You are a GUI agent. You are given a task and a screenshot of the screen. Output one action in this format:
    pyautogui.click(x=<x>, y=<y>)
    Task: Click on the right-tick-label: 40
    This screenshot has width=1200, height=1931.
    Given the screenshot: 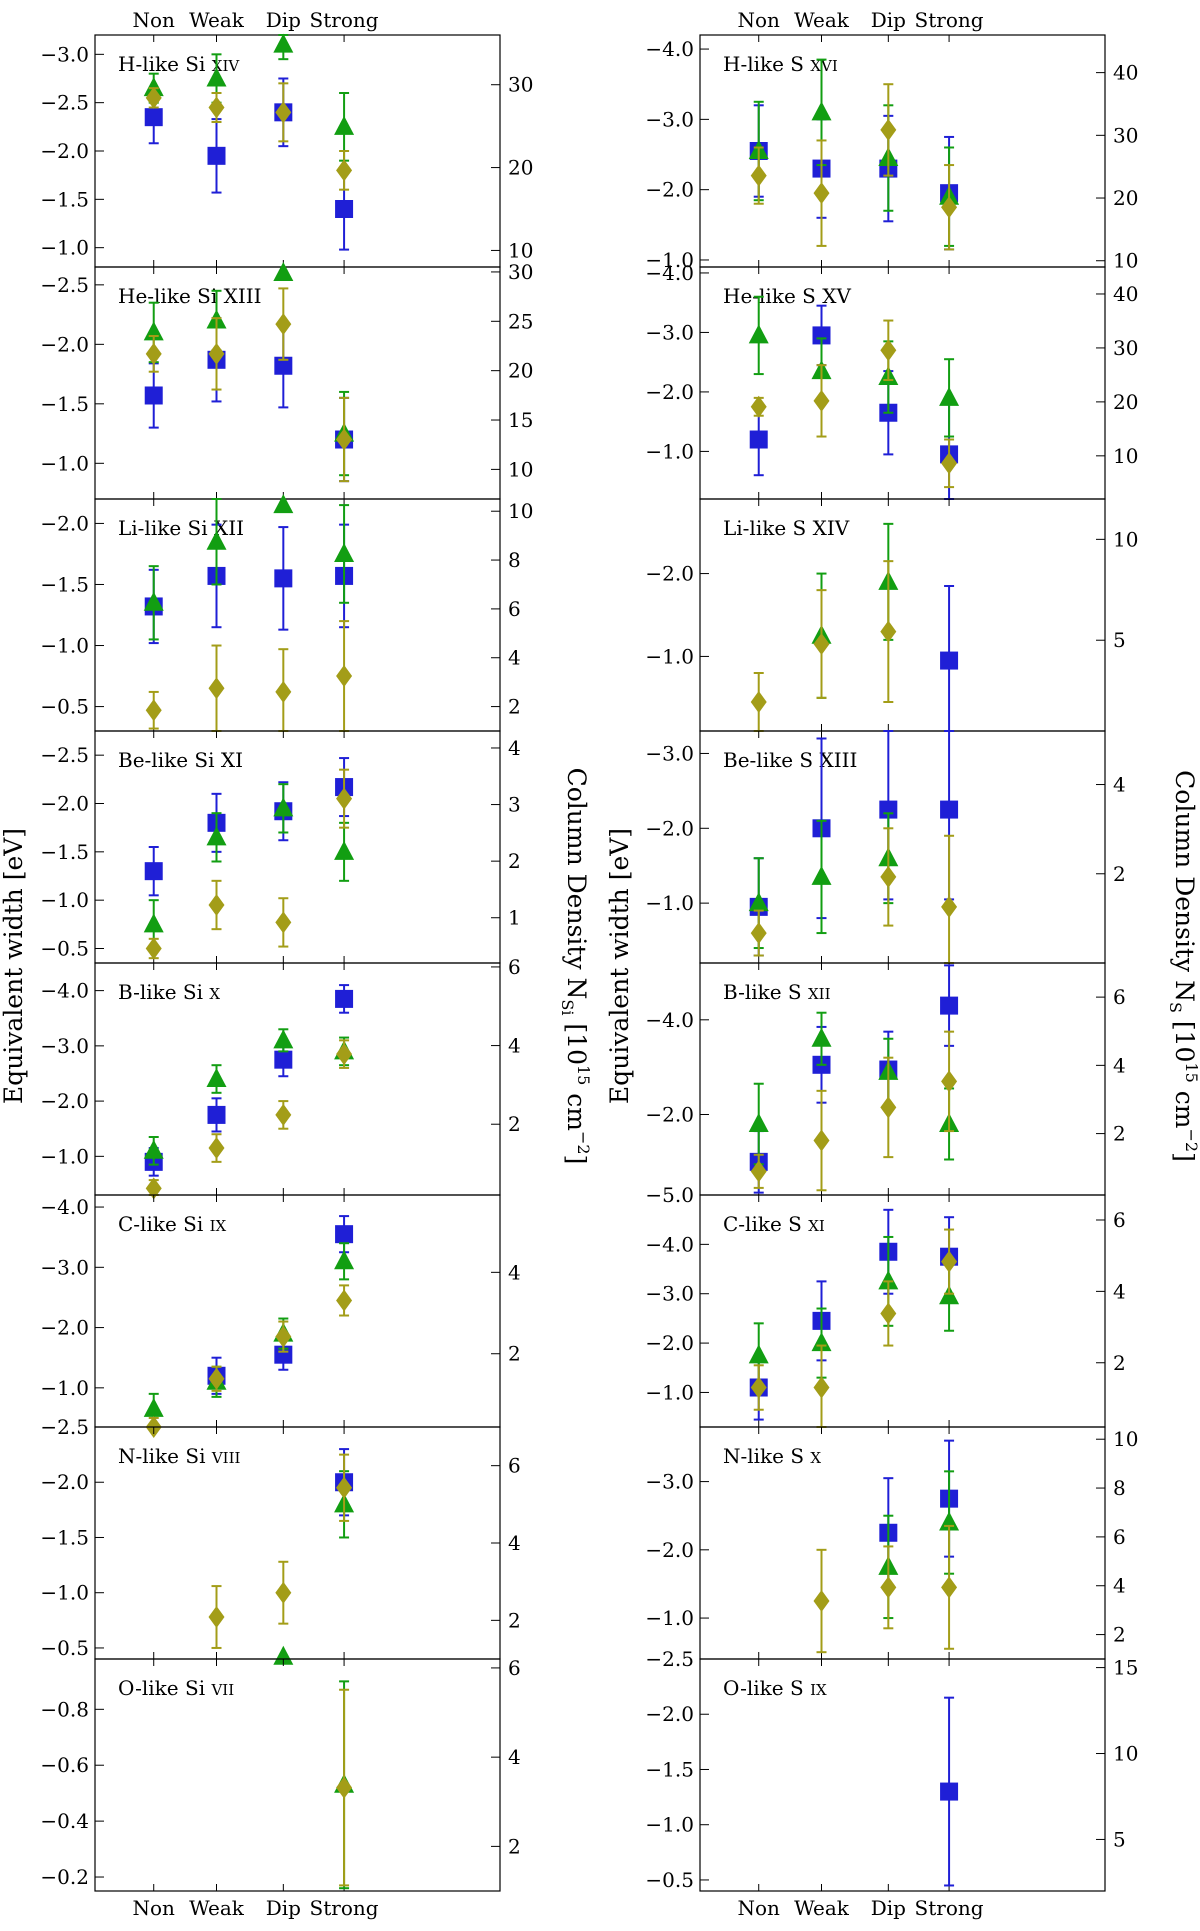 What is the action you would take?
    pyautogui.click(x=1125, y=73)
    